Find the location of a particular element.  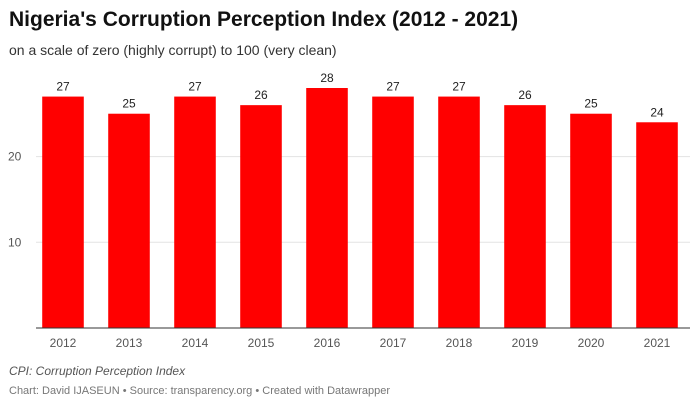

x-tick-label: 2016 is located at coordinates (327, 343).